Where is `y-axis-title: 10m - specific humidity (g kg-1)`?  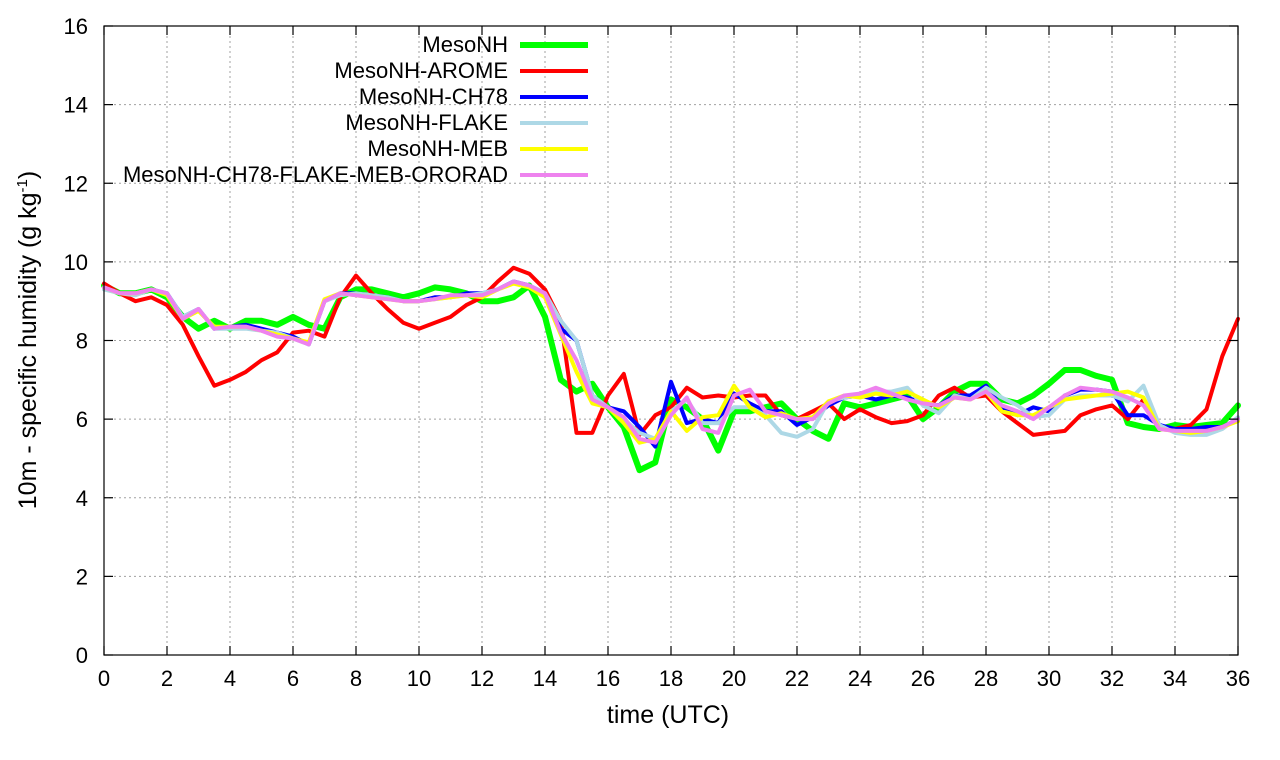 y-axis-title: 10m - specific humidity (g kg-1) is located at coordinates (28, 340).